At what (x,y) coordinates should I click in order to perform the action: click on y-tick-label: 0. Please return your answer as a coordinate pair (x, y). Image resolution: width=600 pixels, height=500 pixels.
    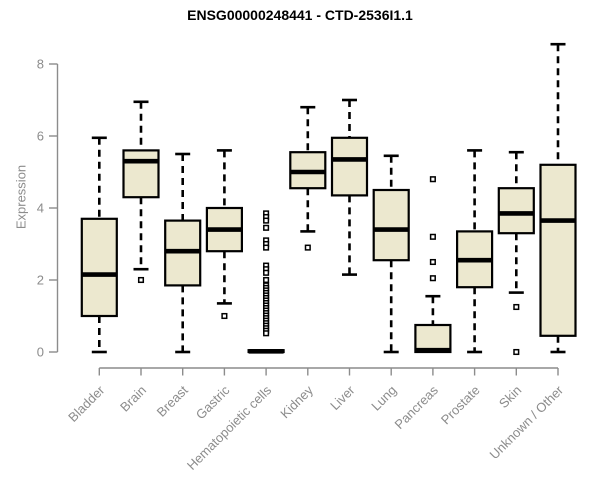
    Looking at the image, I should click on (40, 352).